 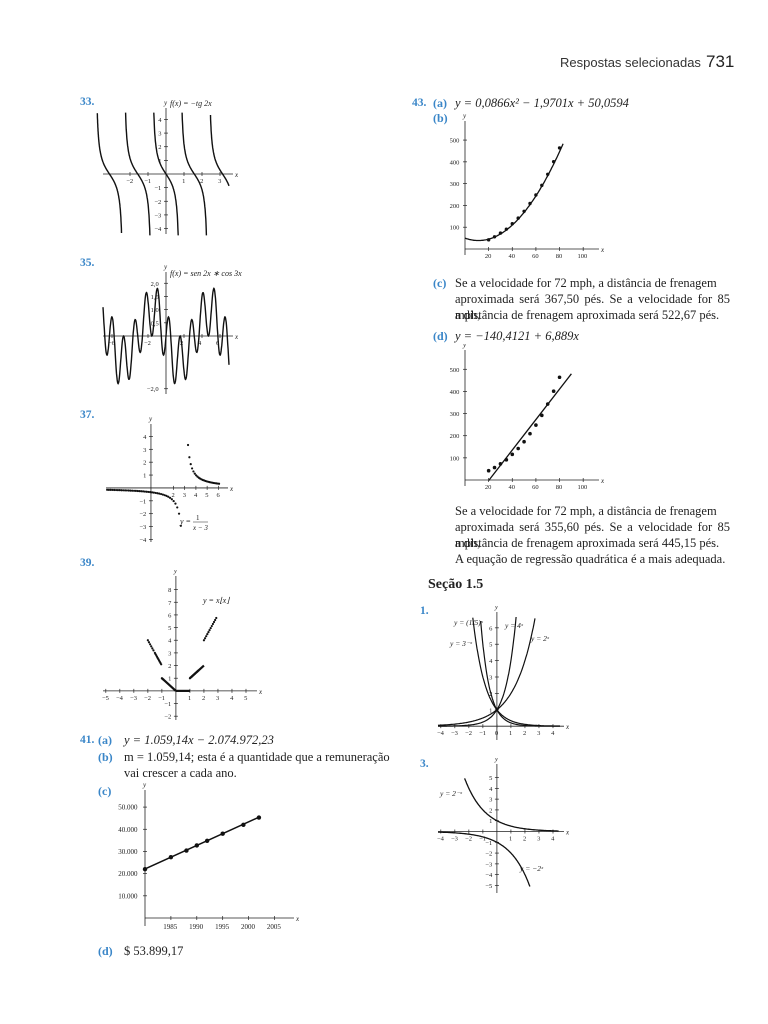 What do you see at coordinates (105, 740) in the screenshot?
I see `p41-a-label: (a)` at bounding box center [105, 740].